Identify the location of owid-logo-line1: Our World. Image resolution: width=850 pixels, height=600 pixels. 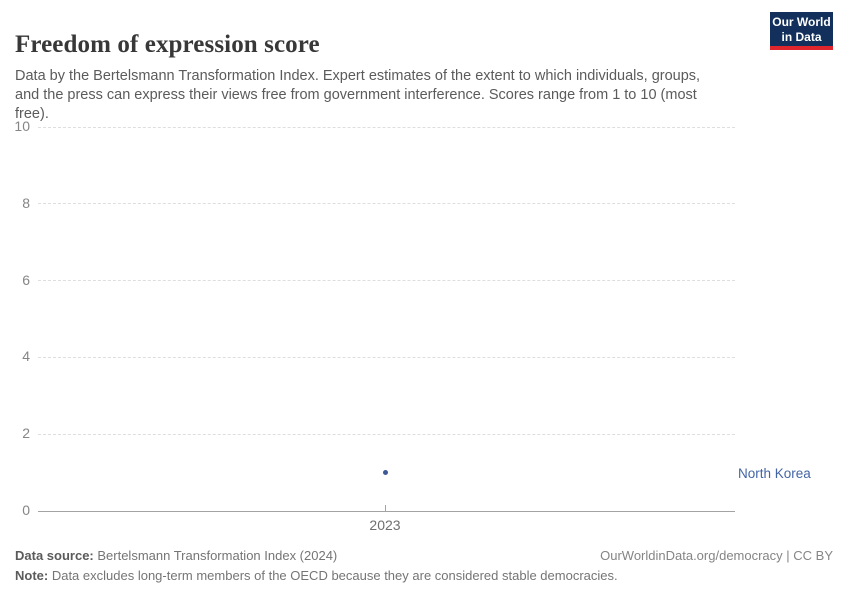
(801, 22).